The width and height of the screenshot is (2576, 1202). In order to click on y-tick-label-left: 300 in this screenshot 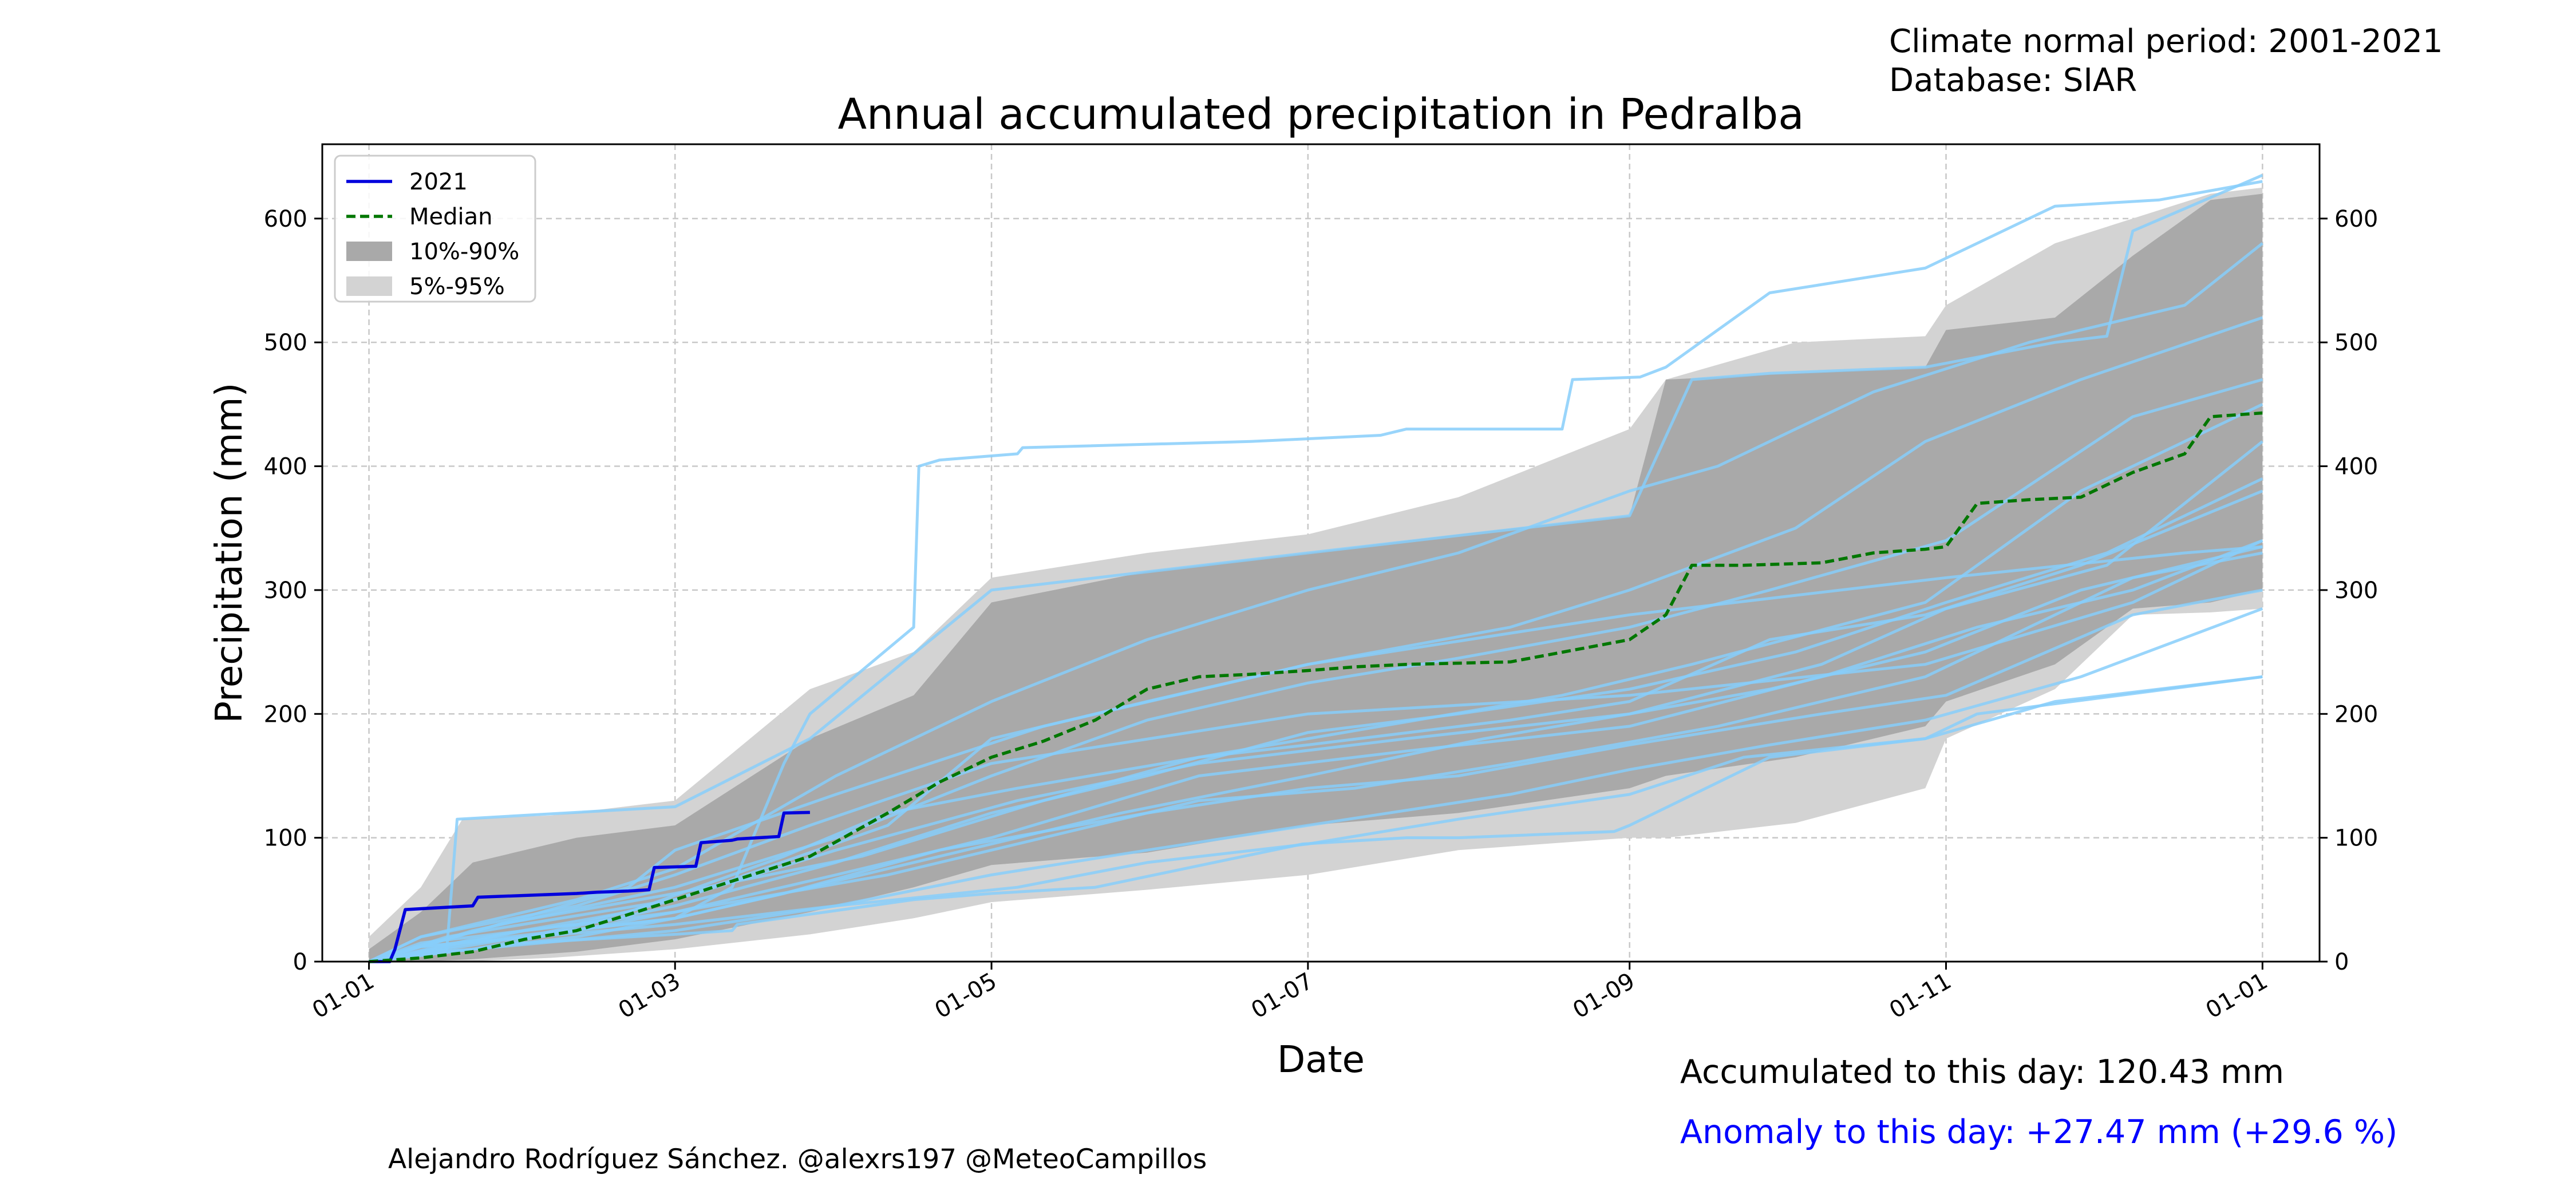, I will do `click(285, 591)`.